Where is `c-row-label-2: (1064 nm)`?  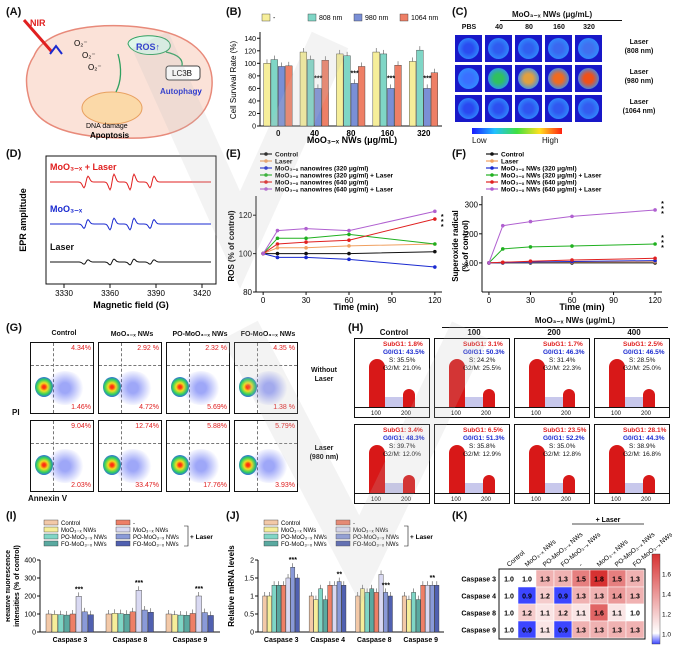 c-row-label-2: (1064 nm) is located at coordinates (639, 111).